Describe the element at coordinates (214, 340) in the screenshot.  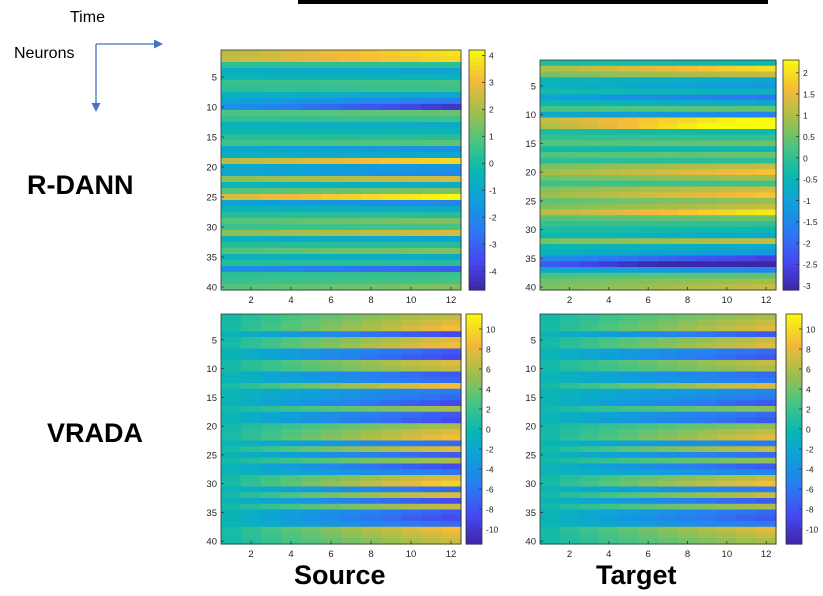
I see `y-tick-label: 5` at that location.